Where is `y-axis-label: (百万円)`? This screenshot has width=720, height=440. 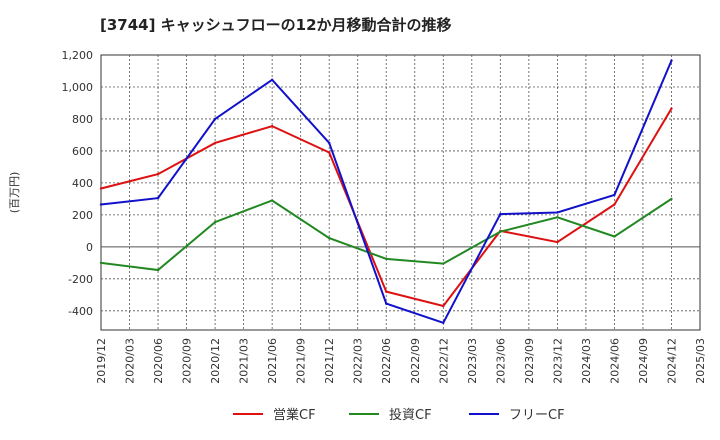 y-axis-label: (百万円) is located at coordinates (14, 193).